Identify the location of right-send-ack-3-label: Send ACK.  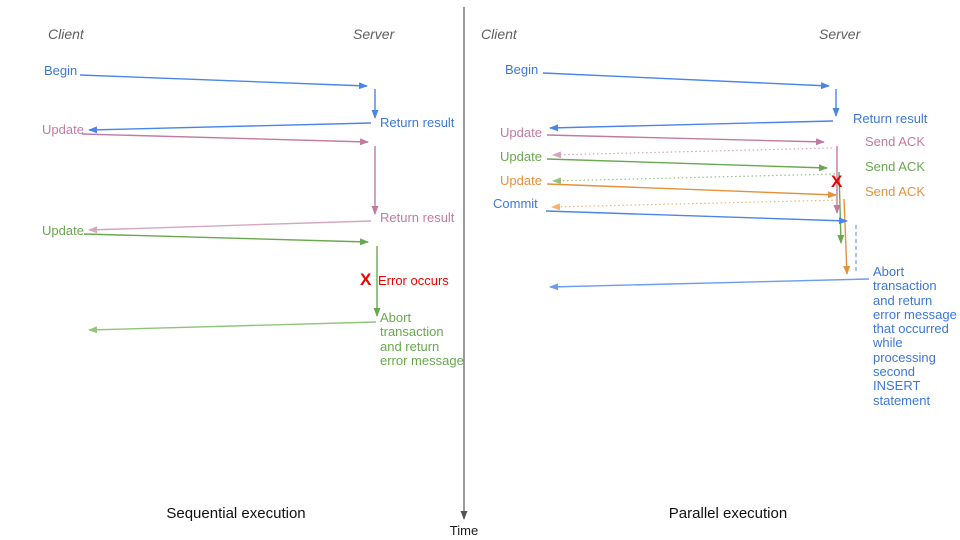
(895, 191).